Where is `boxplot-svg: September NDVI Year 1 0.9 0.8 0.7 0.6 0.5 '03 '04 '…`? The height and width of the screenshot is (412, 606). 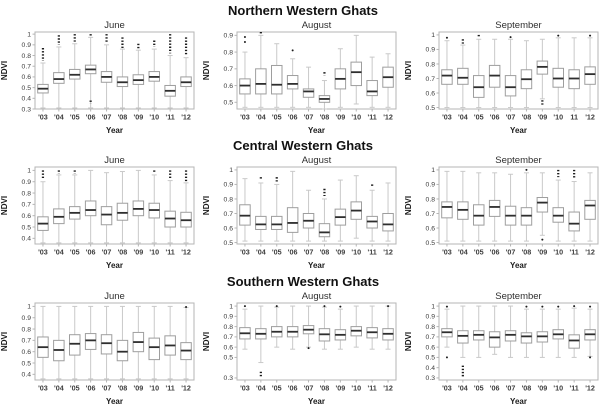 boxplot-svg: September NDVI Year 1 0.9 0.8 0.7 0.6 0.5 '03 '04 '… is located at coordinates (501, 212).